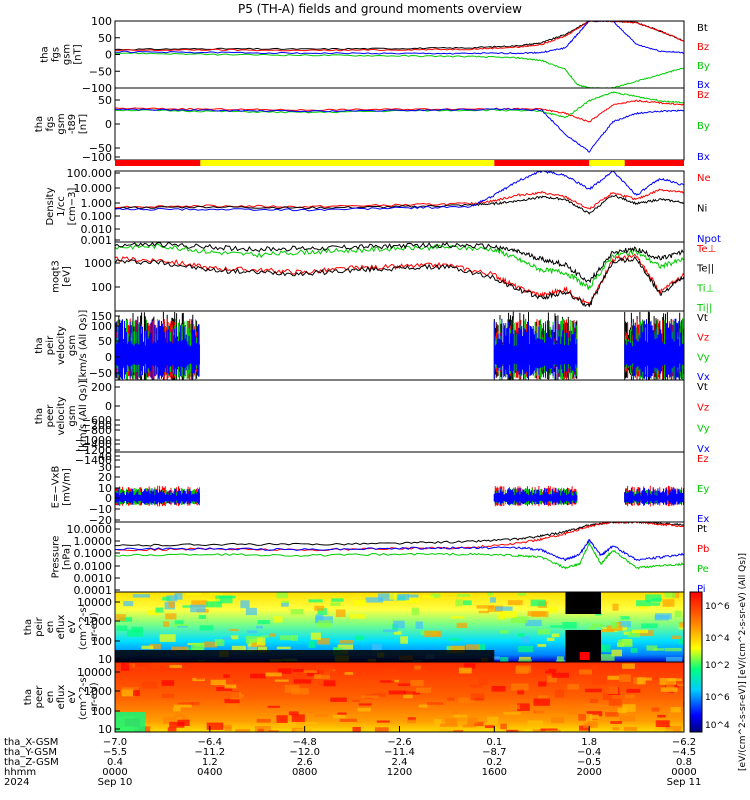 Image resolution: width=750 pixels, height=800 pixels. Describe the element at coordinates (399, 266) in the screenshot. I see `series-line-Ti` at that location.